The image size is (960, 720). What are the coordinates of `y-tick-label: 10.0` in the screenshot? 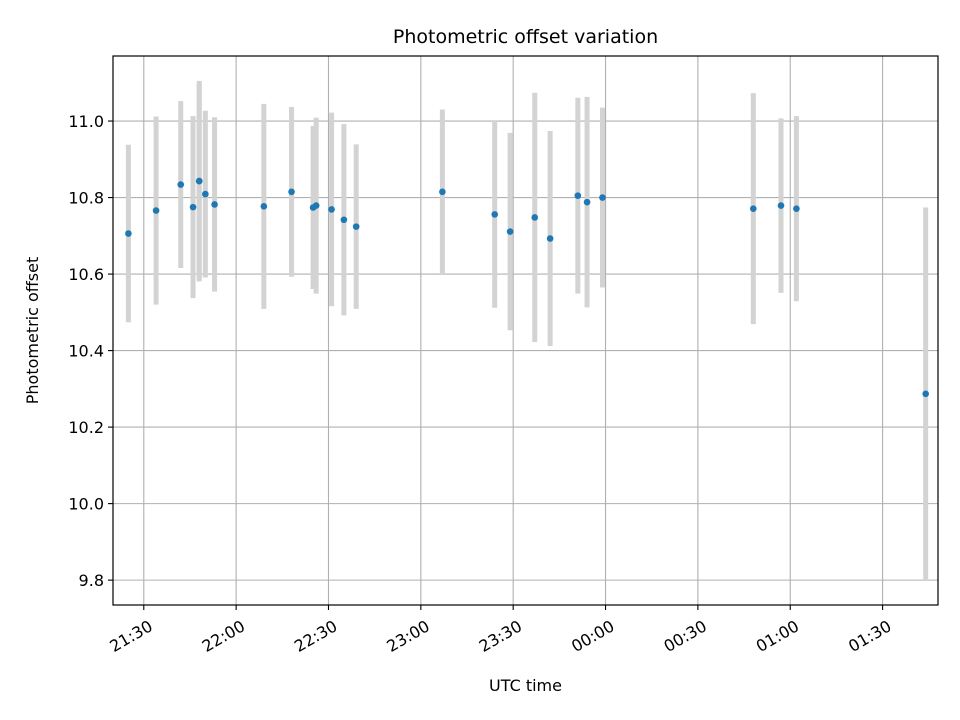 It's located at (86, 504).